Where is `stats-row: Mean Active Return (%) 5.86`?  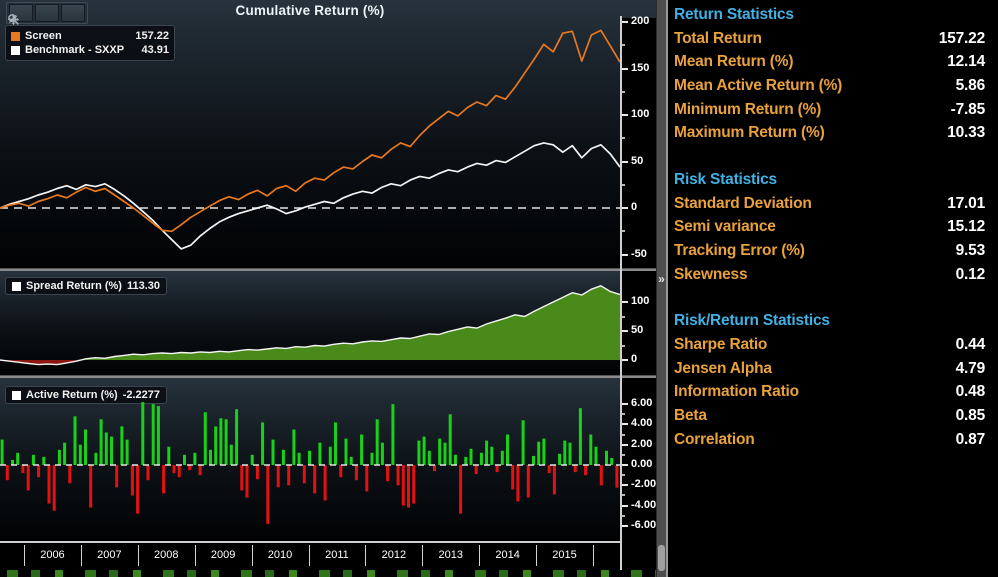
stats-row: Mean Active Return (%) 5.86 is located at coordinates (836, 86).